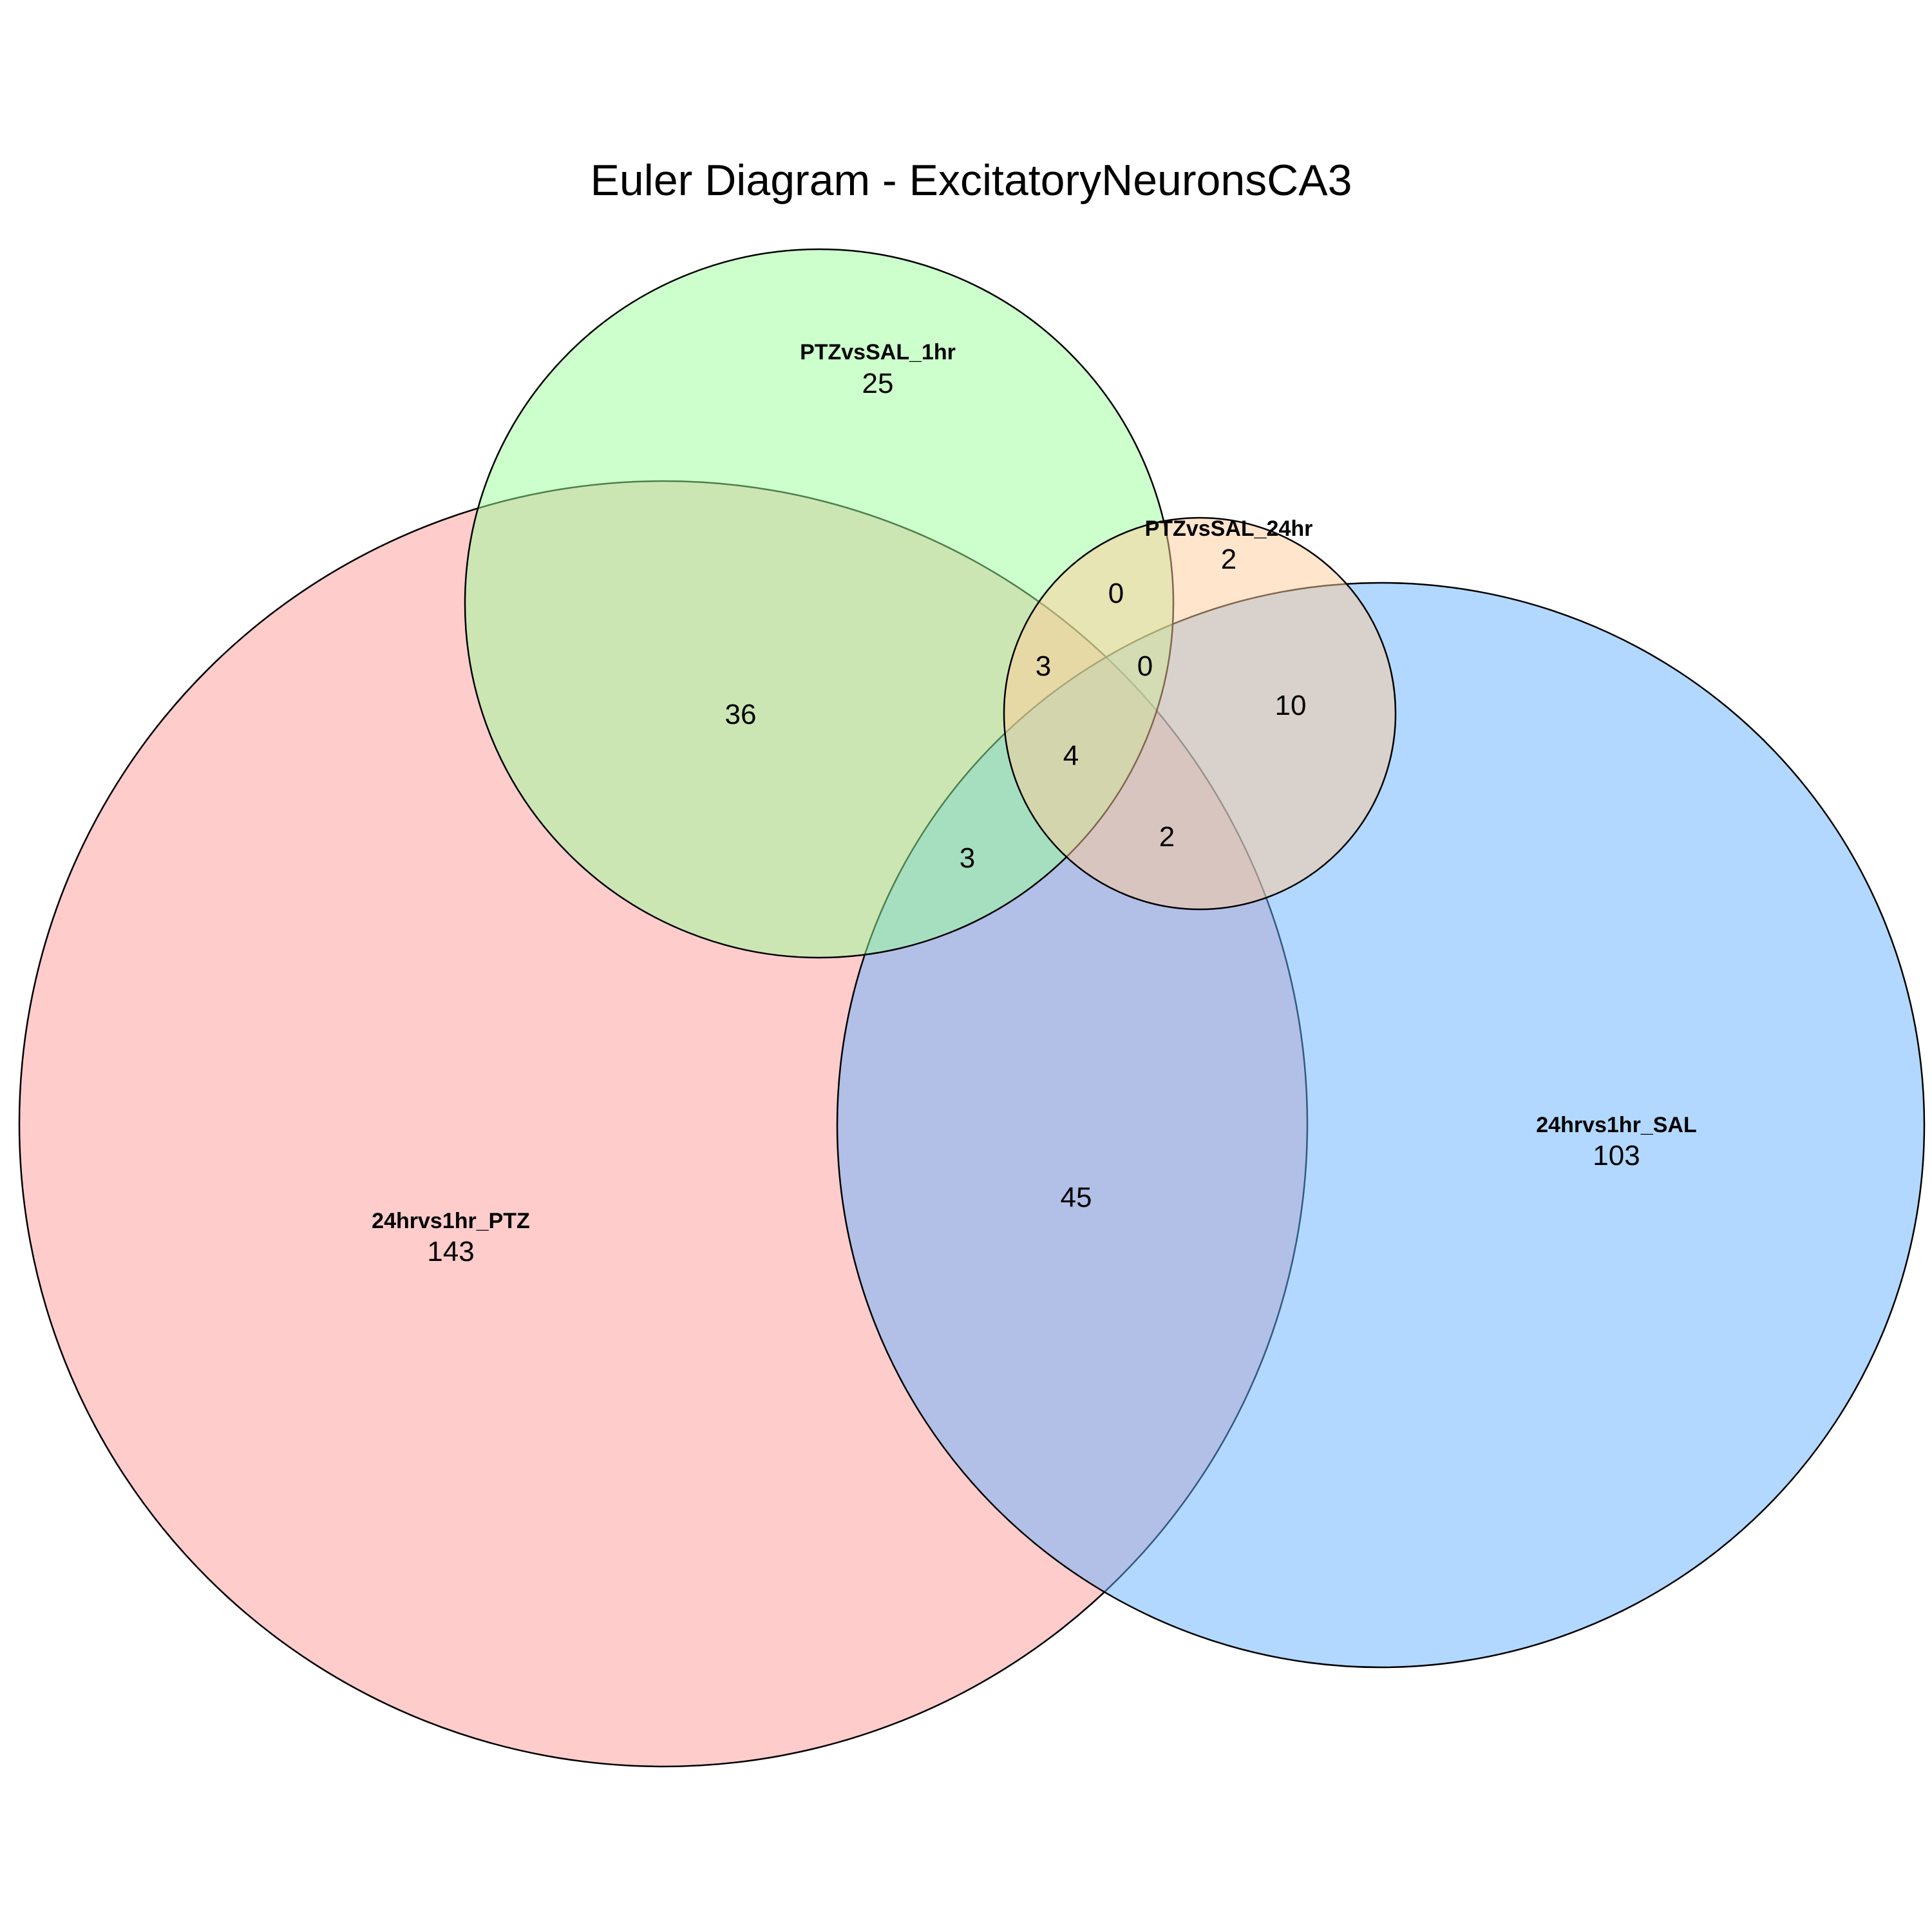 This screenshot has height=1932, width=1932. I want to click on count-ptz-sal: 45, so click(1076, 1197).